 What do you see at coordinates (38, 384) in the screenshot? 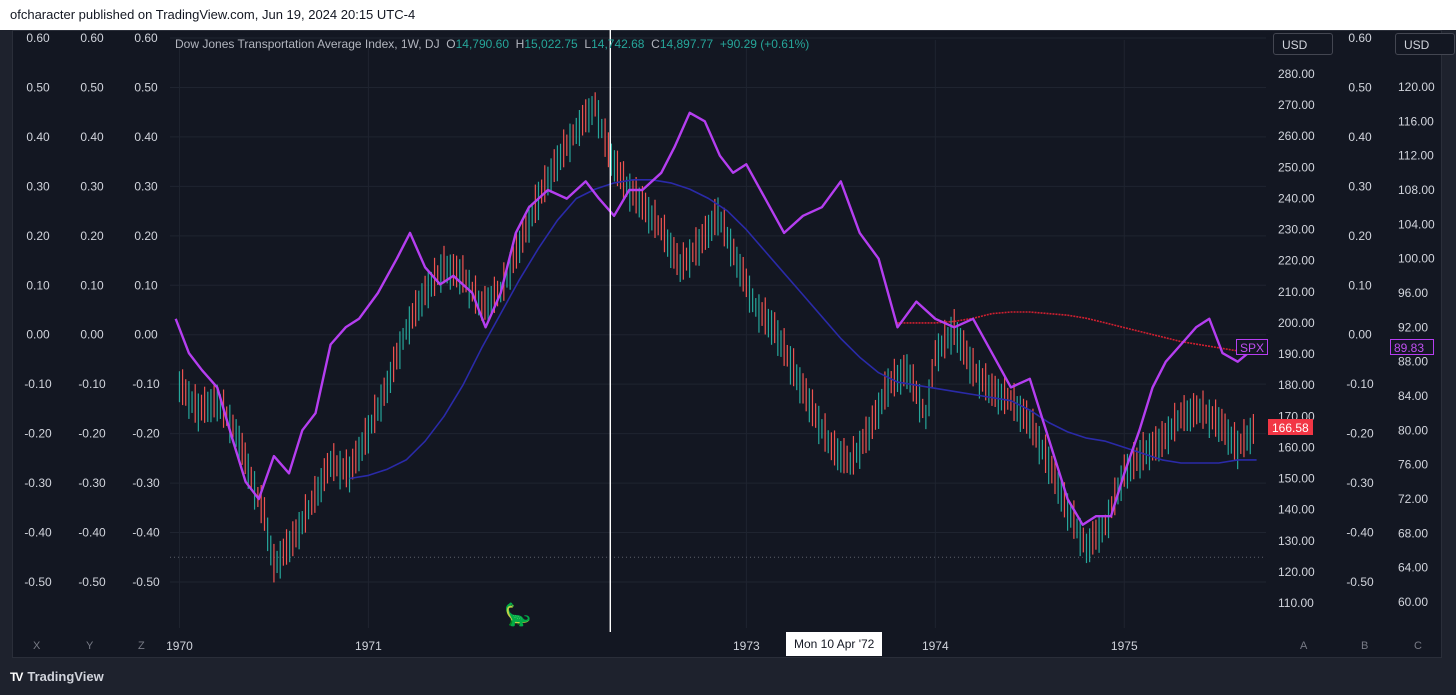
I see `left-axis-1-tick: -0.10` at bounding box center [38, 384].